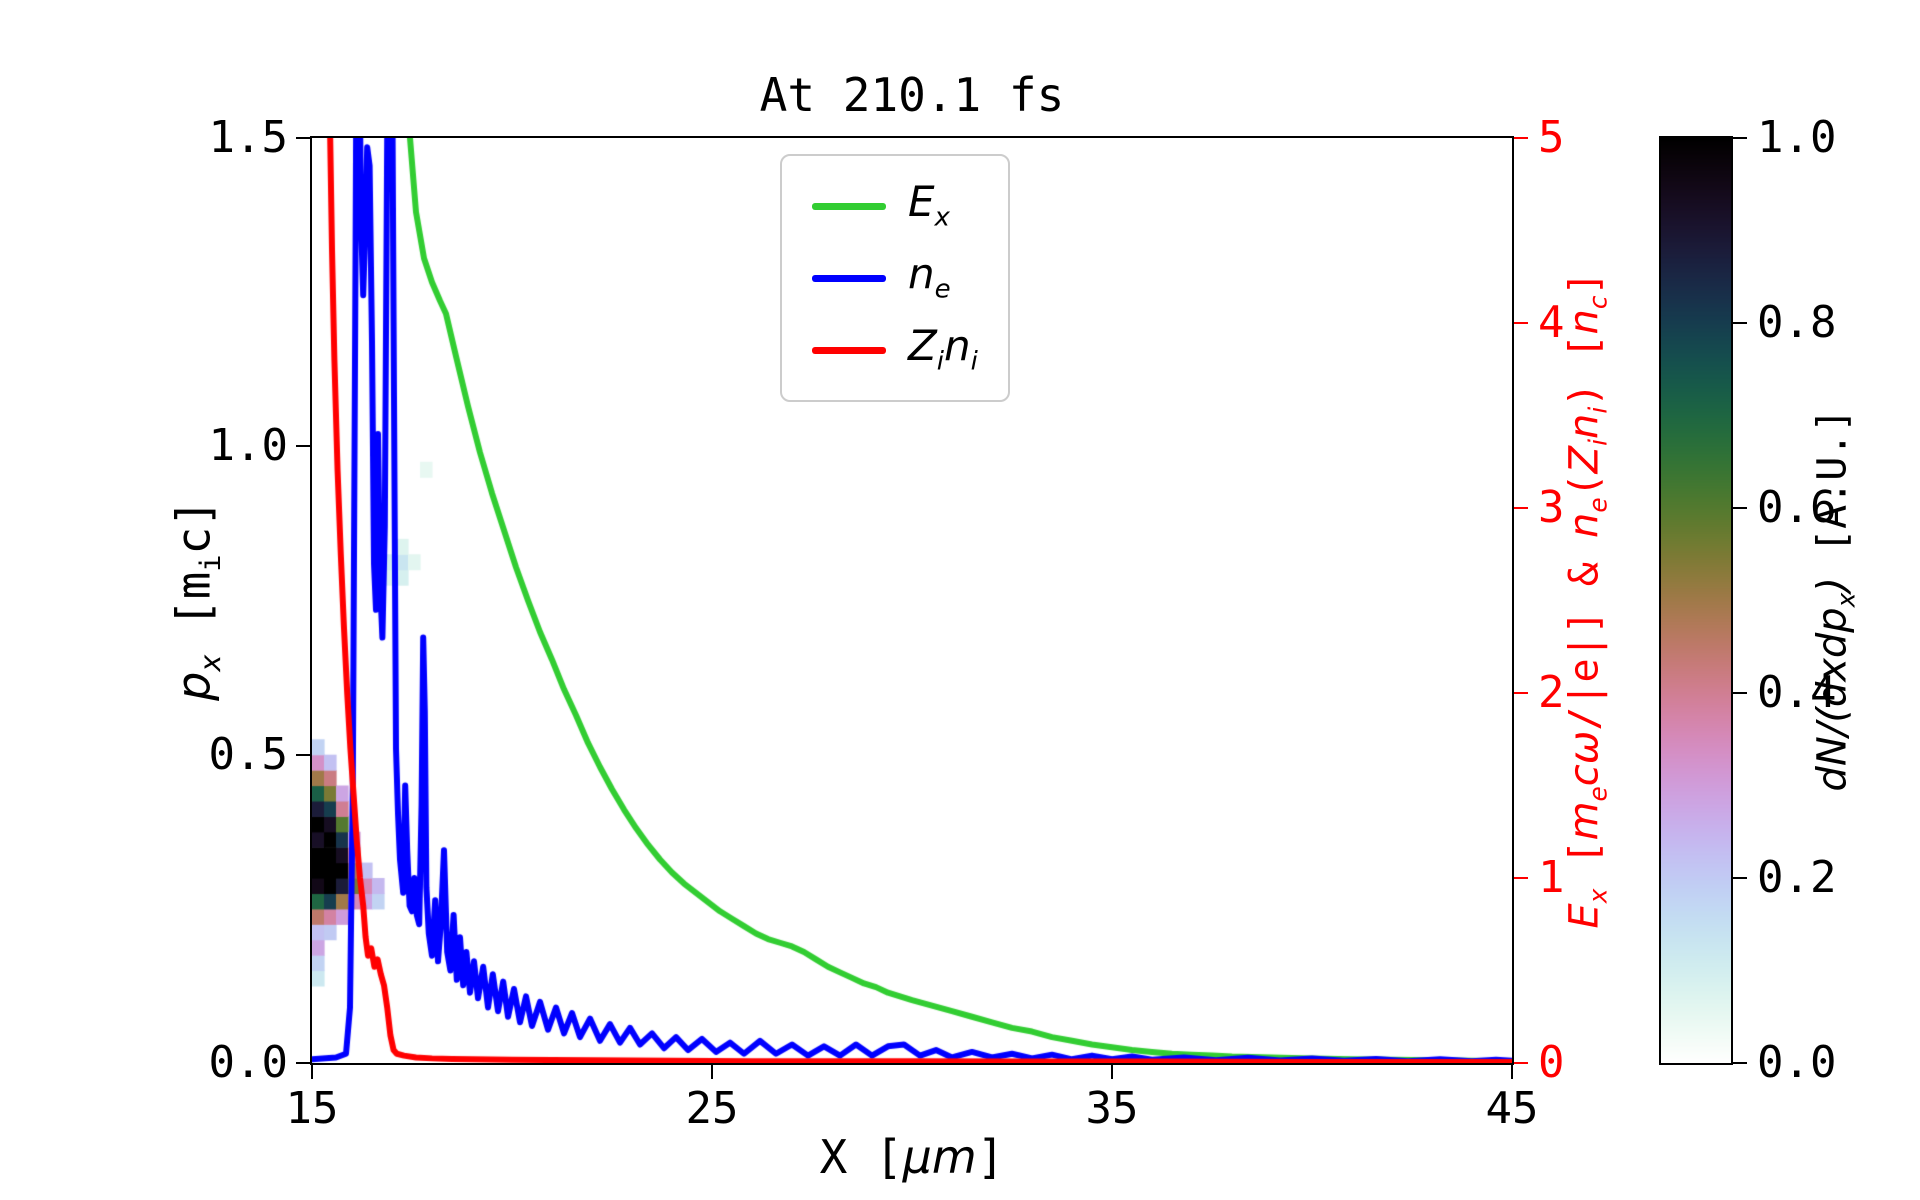  I want to click on y-left-axis-label: px [mic], so click(196, 600).